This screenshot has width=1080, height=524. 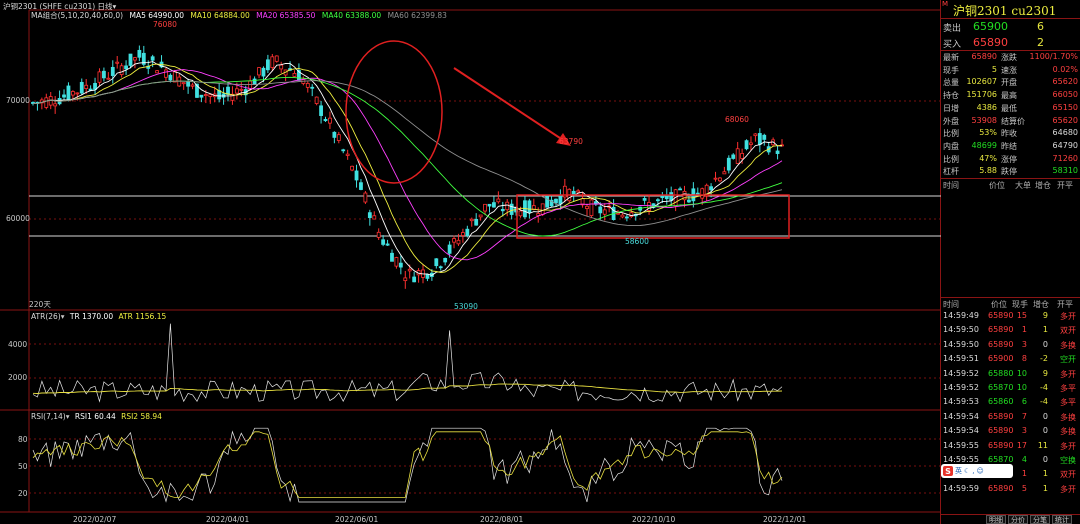 What do you see at coordinates (1010, 345) in the screenshot?
I see `tick-row: 14:59:50 65890 3 0 多换` at bounding box center [1010, 345].